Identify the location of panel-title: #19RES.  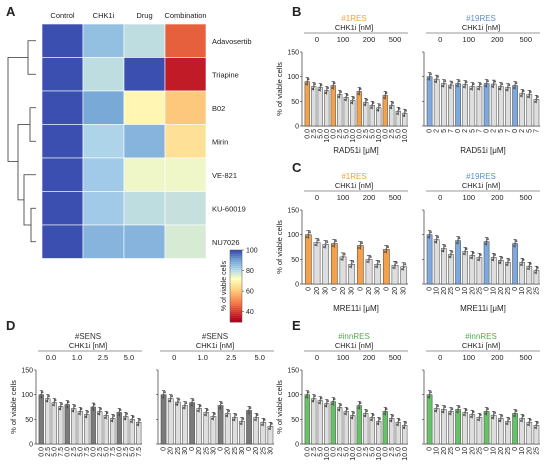
(481, 18).